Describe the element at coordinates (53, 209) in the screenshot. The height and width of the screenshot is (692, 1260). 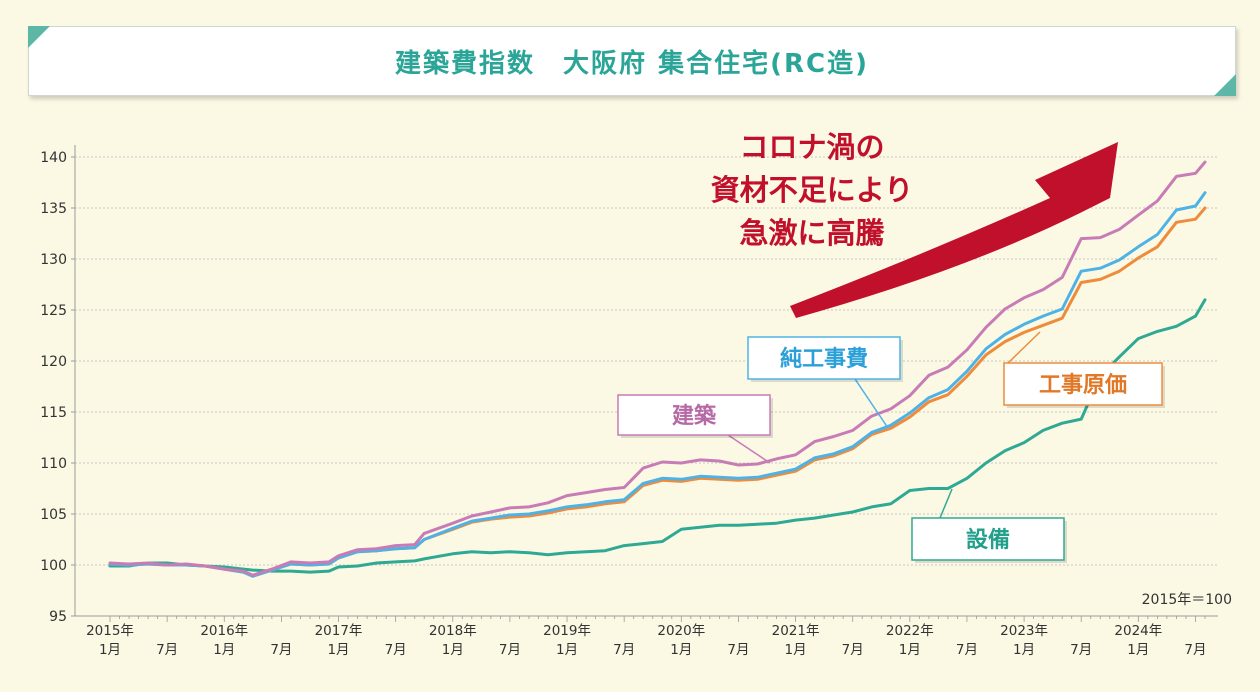
I see `y-tick-label: 135` at that location.